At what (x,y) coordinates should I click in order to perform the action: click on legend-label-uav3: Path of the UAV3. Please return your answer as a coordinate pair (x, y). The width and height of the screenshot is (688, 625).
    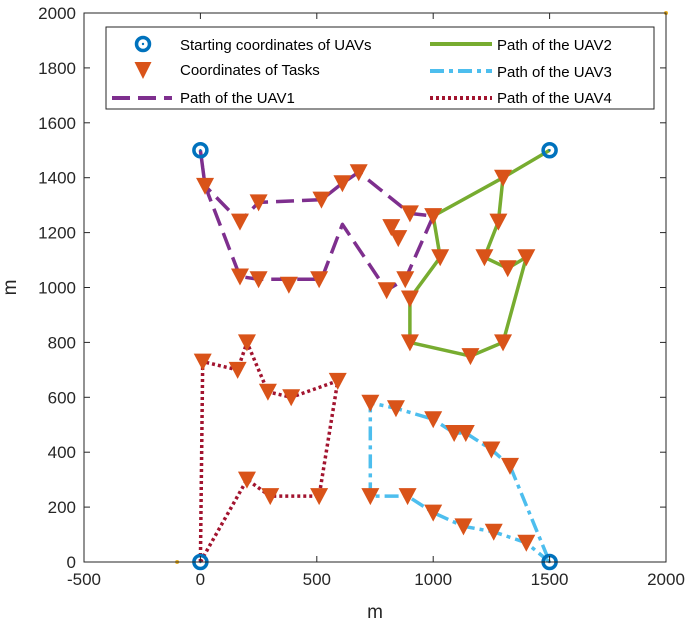
    Looking at the image, I should click on (554, 72).